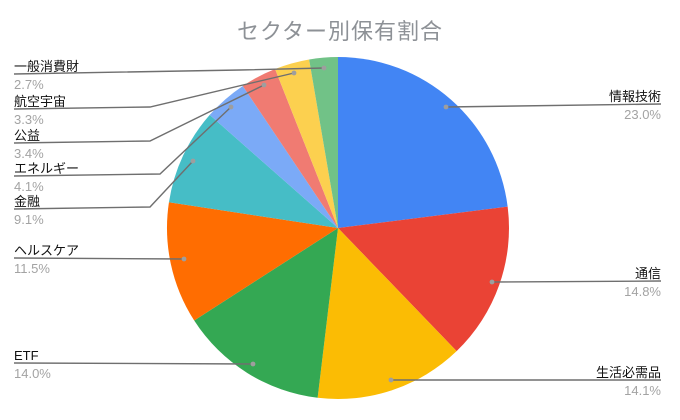  Describe the element at coordinates (40, 110) in the screenshot. I see `sector-label-group: 航空宇宙 3.3%` at that location.